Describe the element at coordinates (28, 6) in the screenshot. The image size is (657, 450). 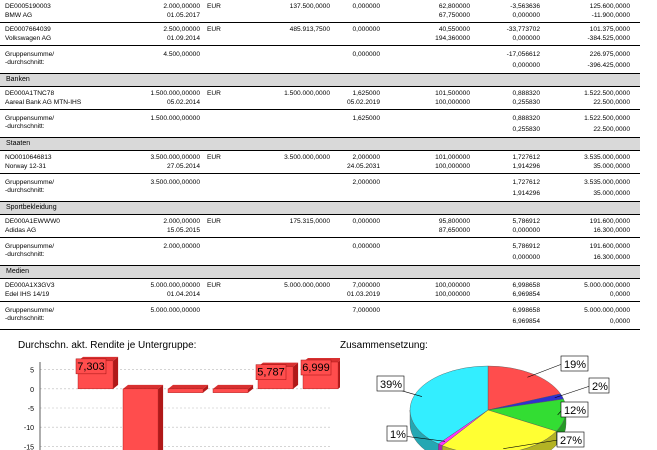
I see `isin-cell: DE0005190003` at that location.